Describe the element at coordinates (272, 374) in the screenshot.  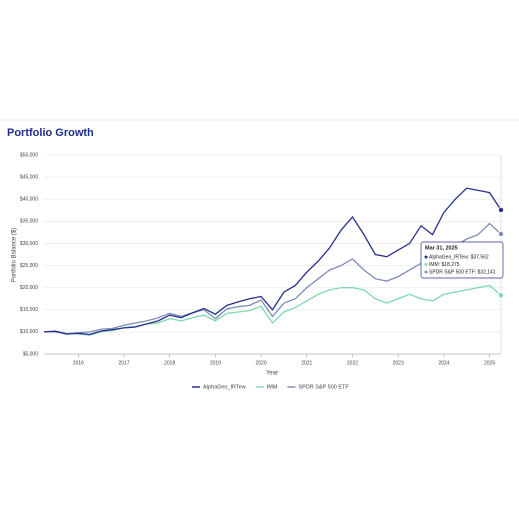
I see `x-axis-label: Year` at that location.